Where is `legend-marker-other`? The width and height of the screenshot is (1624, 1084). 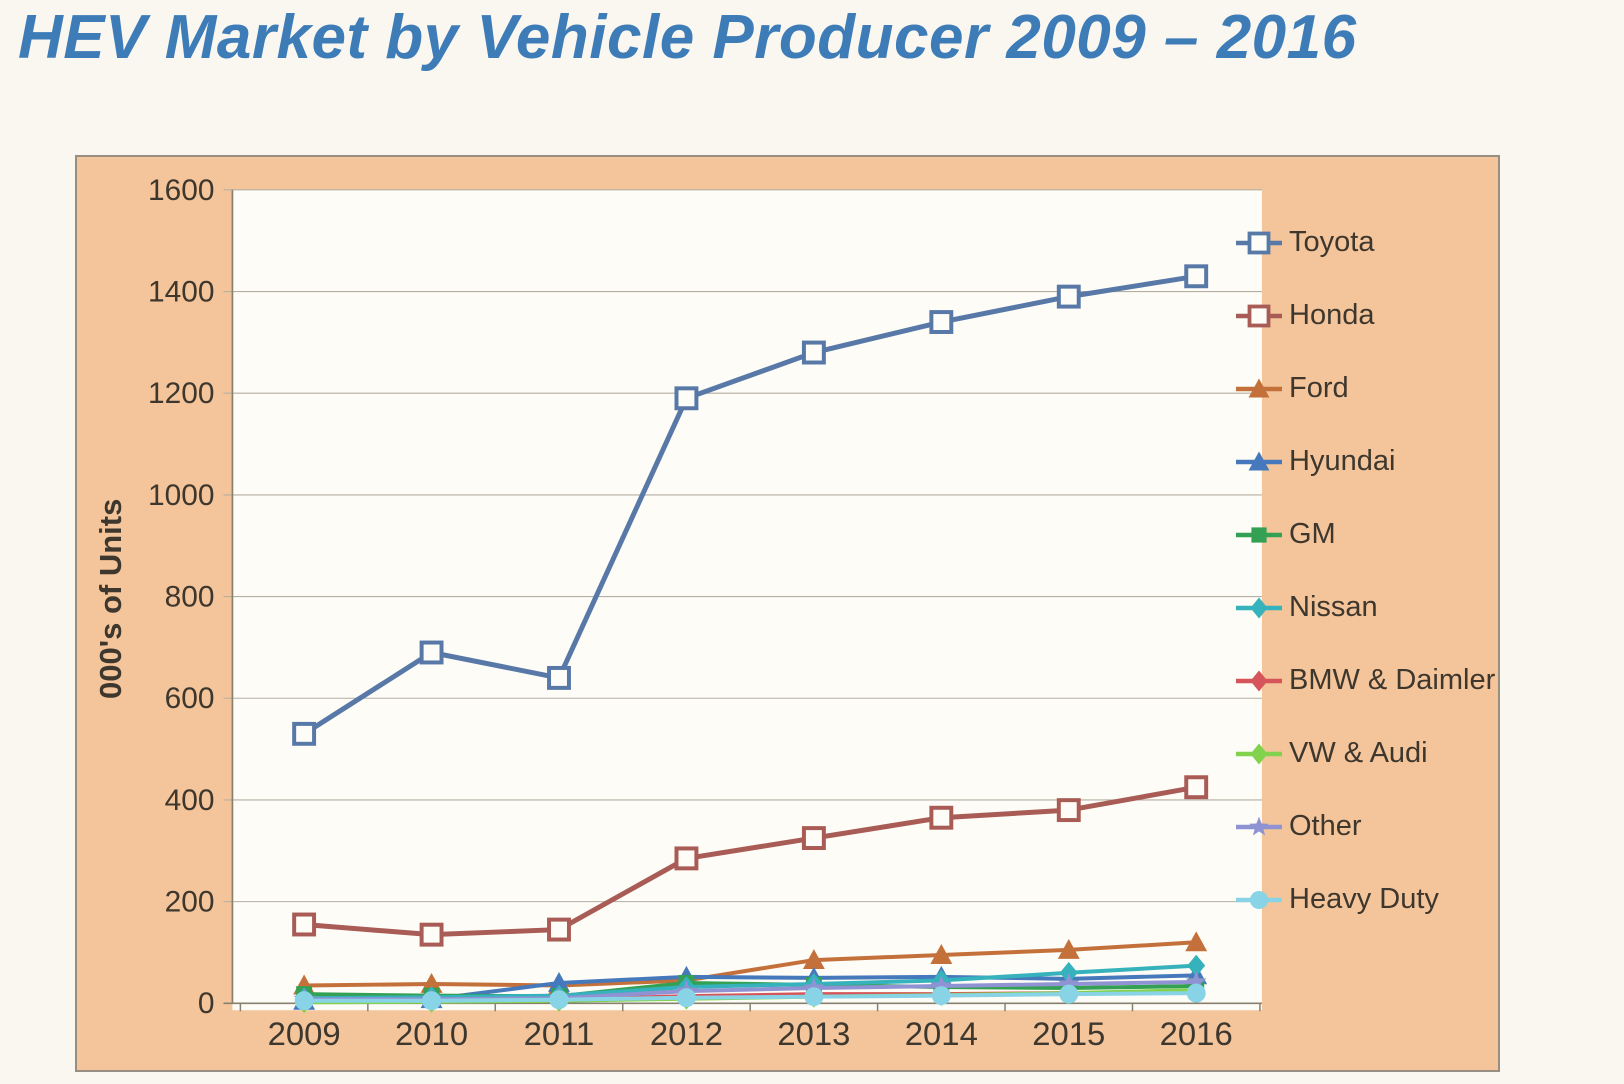
legend-marker-other is located at coordinates (1259, 825).